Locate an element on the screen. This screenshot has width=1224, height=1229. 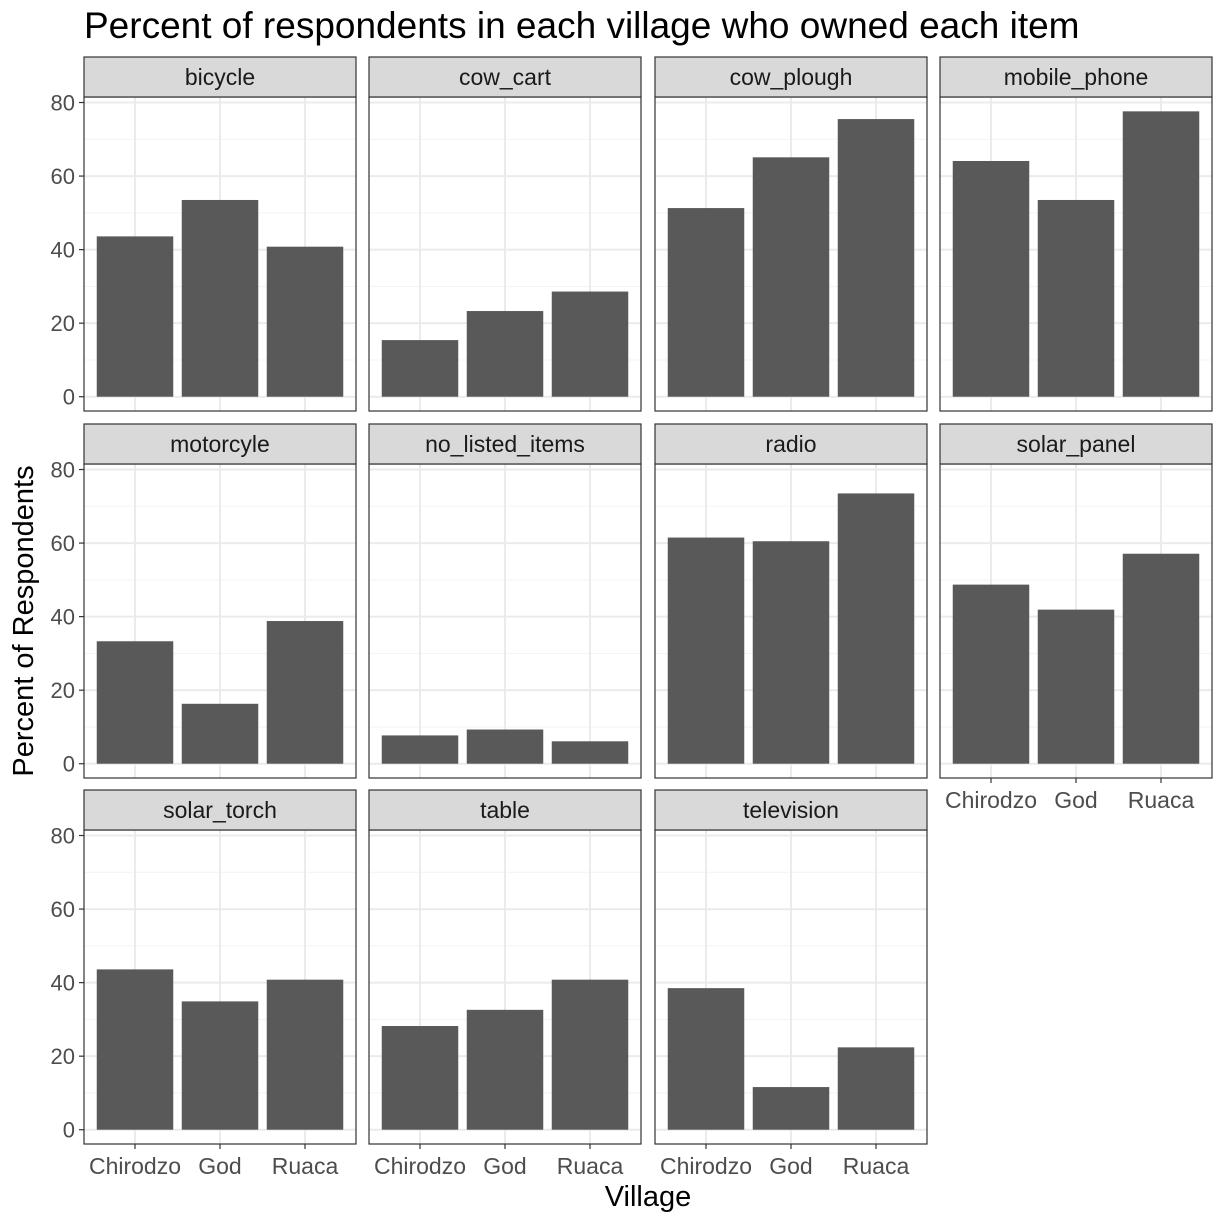
bar-no_listed_items-God is located at coordinates (505, 746).